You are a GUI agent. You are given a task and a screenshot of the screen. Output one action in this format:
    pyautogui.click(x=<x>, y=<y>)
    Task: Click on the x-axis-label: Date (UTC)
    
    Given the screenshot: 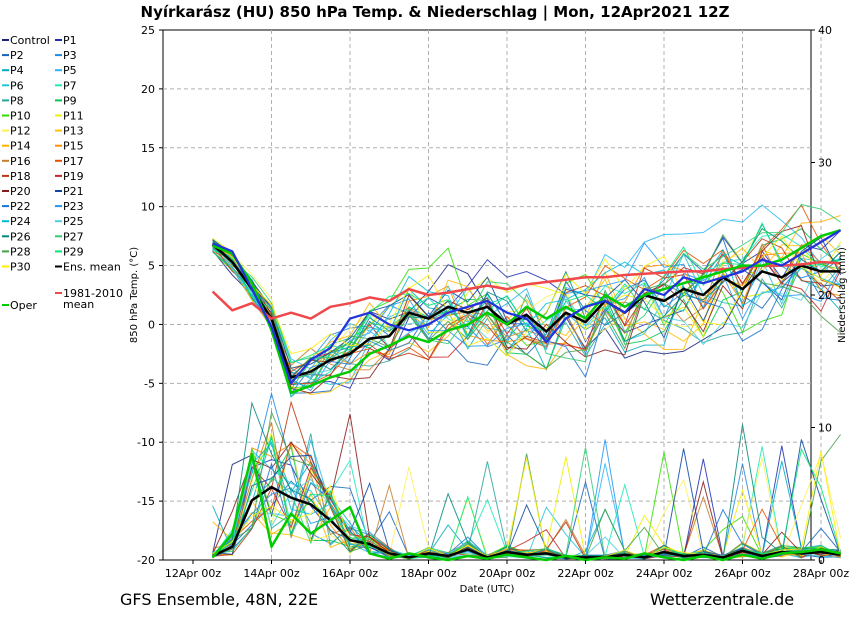 What is the action you would take?
    pyautogui.click(x=487, y=589)
    